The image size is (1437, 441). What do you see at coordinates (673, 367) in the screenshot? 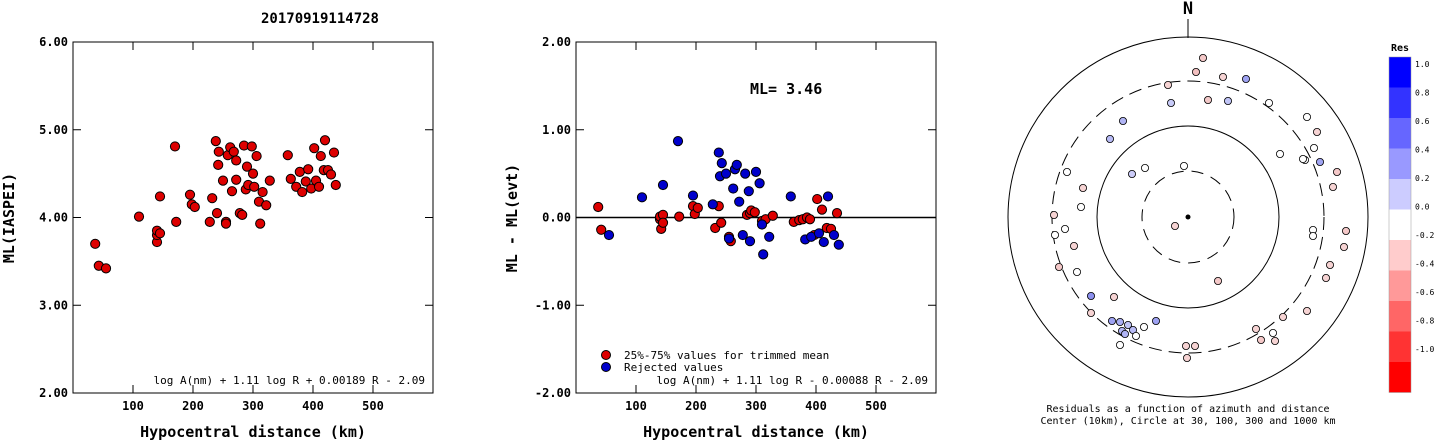
I see `legend-label-rejected: Rejected values` at bounding box center [673, 367].